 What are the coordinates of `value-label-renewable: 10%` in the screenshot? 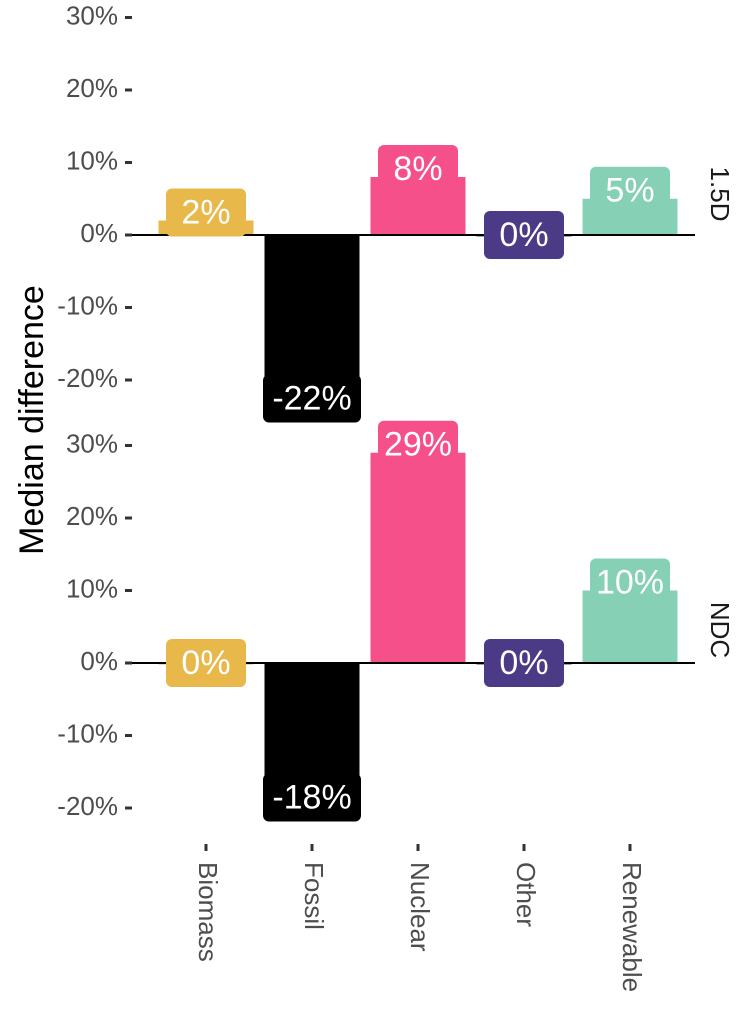 It's located at (630, 582).